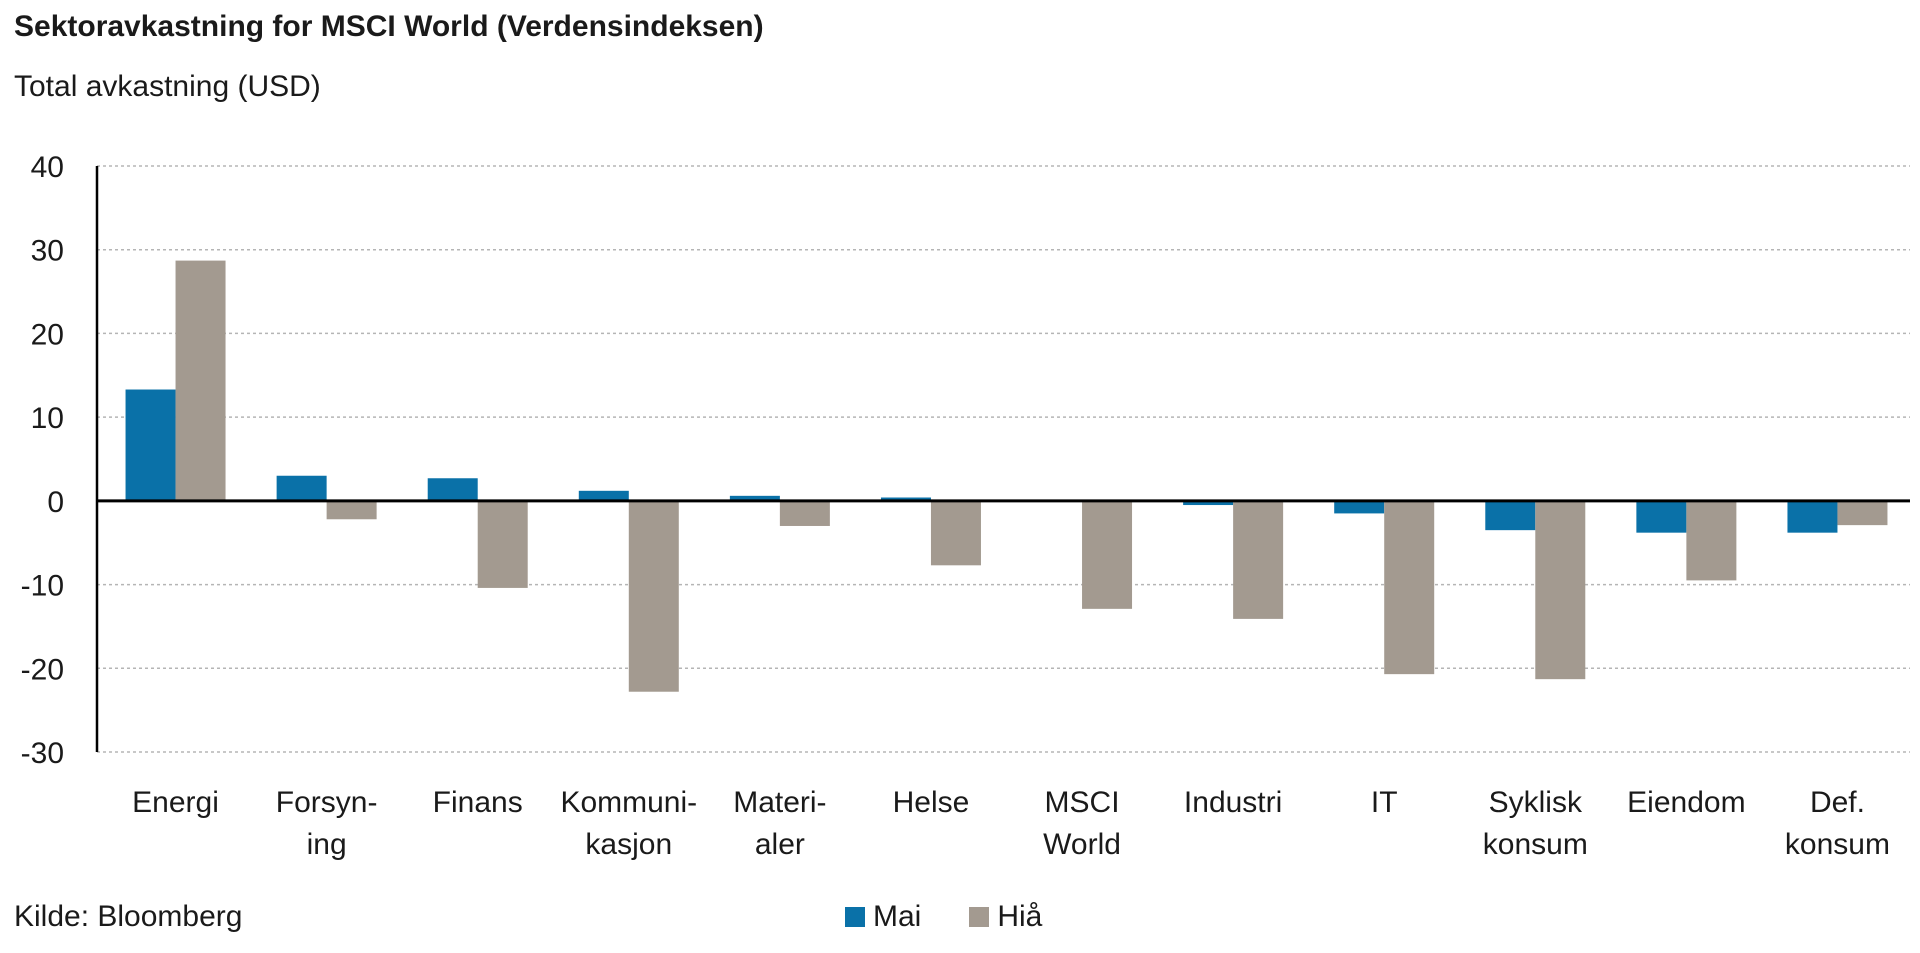  What do you see at coordinates (628, 802) in the screenshot?
I see `x-category-label: Kommuni-` at bounding box center [628, 802].